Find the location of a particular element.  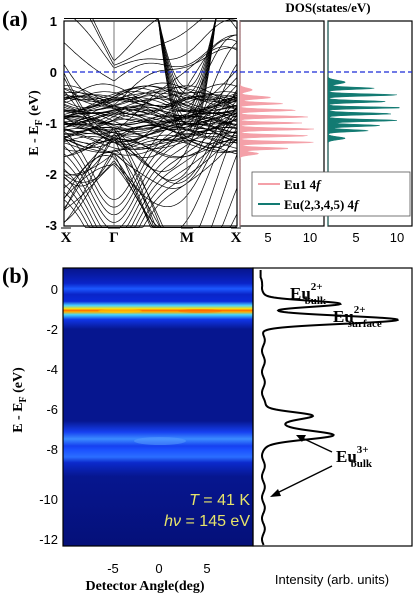

dos1-xtick: 5 is located at coordinates (267, 237).